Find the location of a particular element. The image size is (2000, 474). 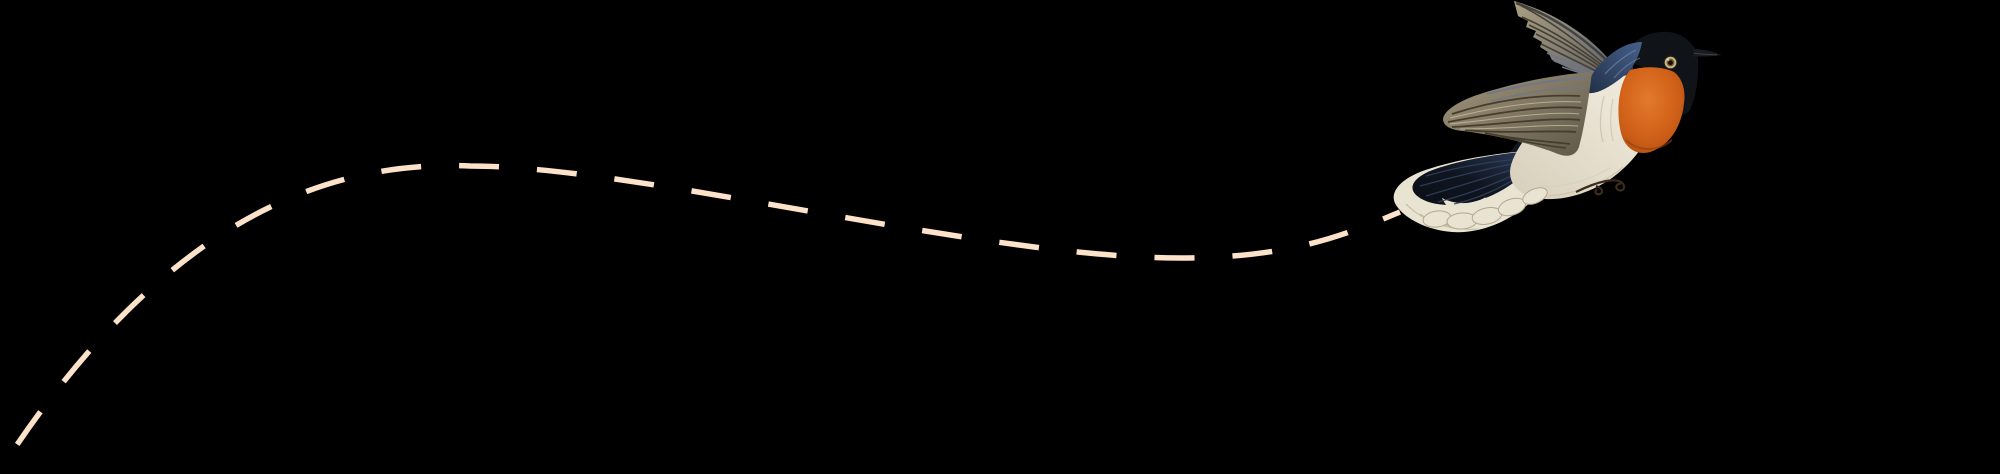

body-shape is located at coordinates (1582, 136).